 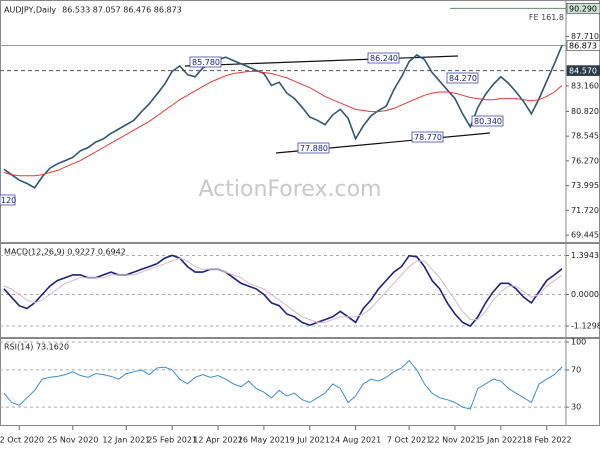 I want to click on panel-title: MACD(12,26,9) 0.9227 0.6942, so click(x=65, y=252).